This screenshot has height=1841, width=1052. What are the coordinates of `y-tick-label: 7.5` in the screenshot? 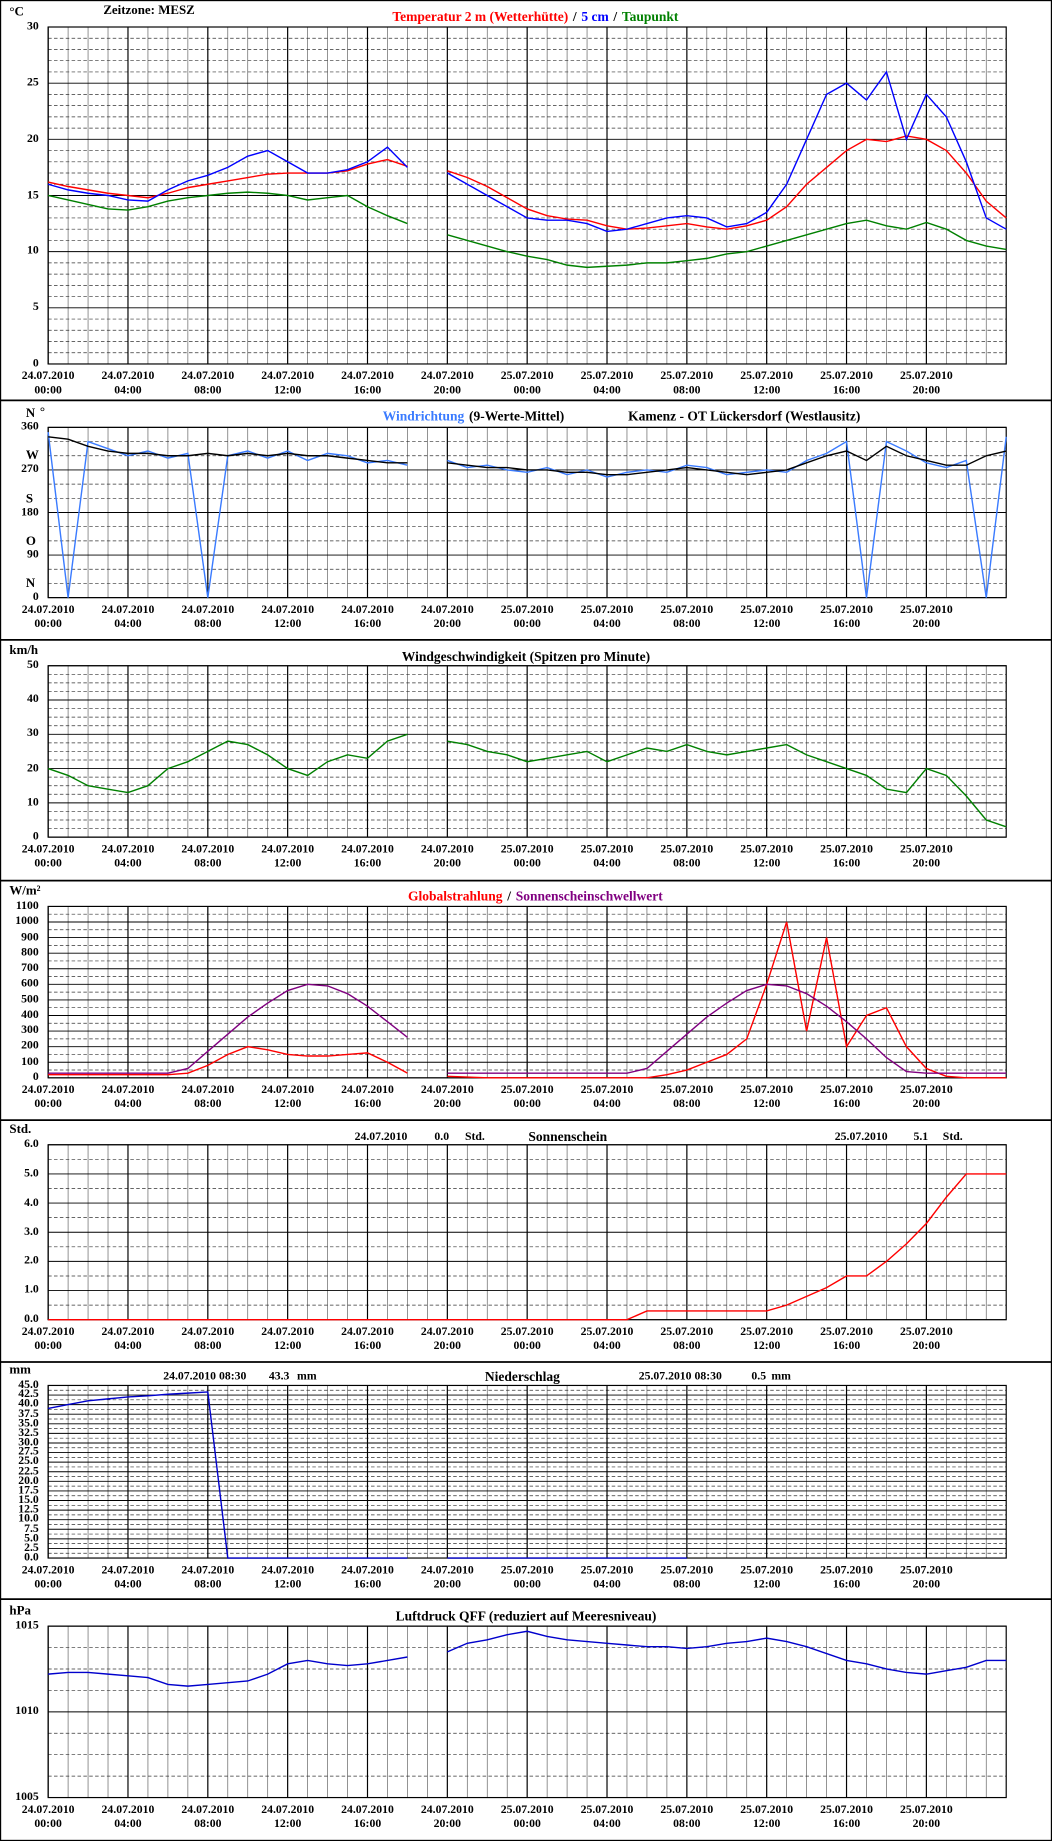 It's located at (31, 1529).